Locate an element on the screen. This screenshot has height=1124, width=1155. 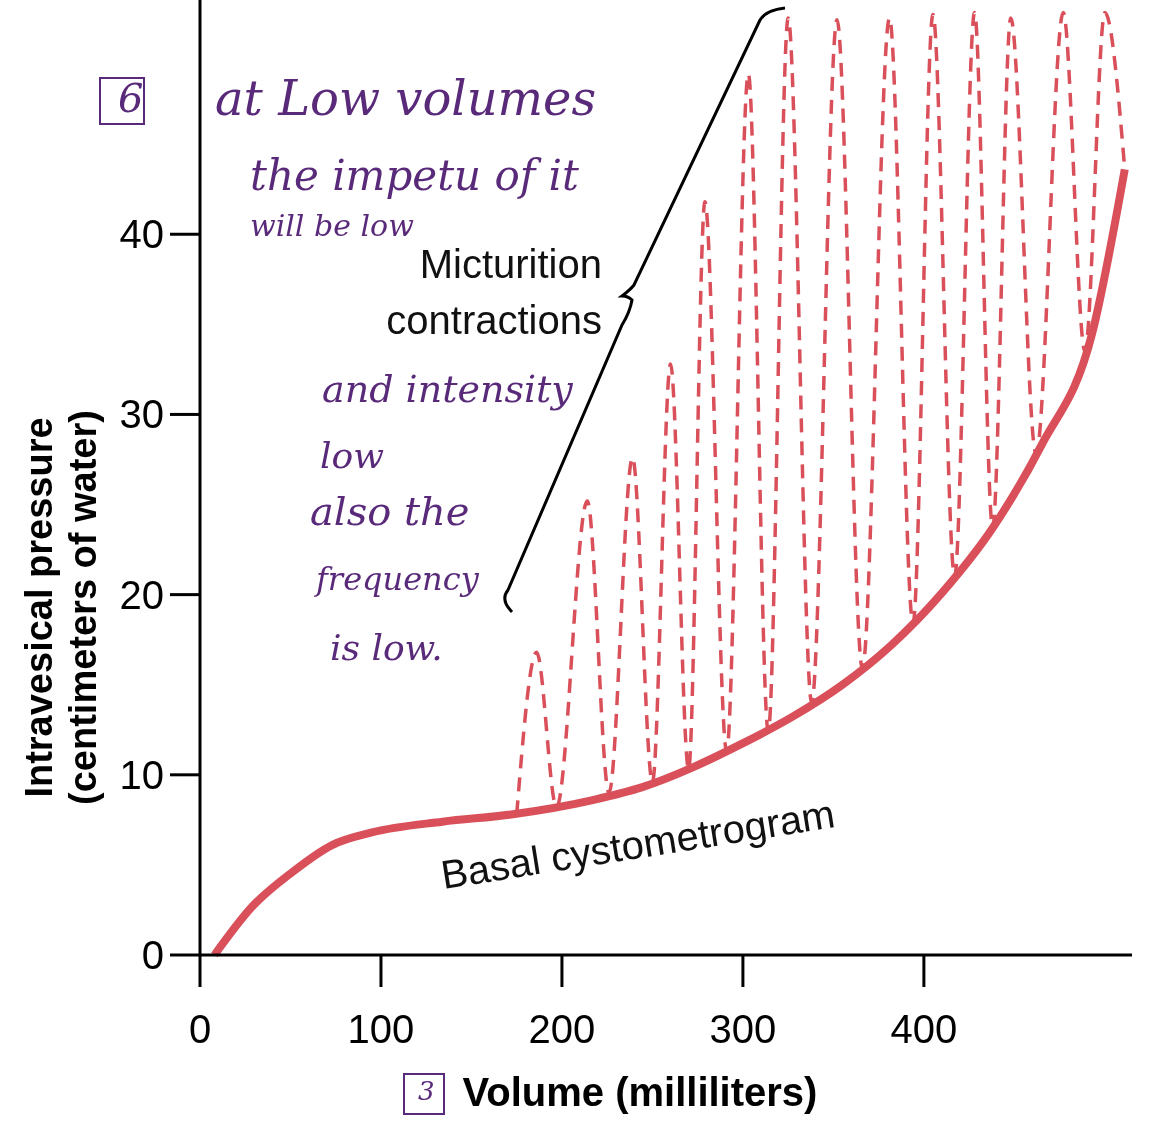
text: 6 is located at coordinates (131, 98).